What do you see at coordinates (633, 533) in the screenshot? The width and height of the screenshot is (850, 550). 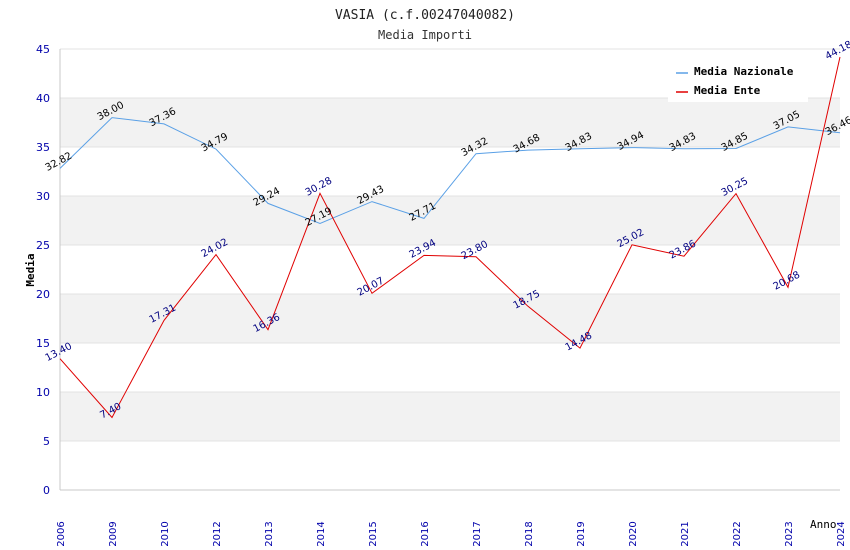 I see `x-tick-label: 2020` at bounding box center [633, 533].